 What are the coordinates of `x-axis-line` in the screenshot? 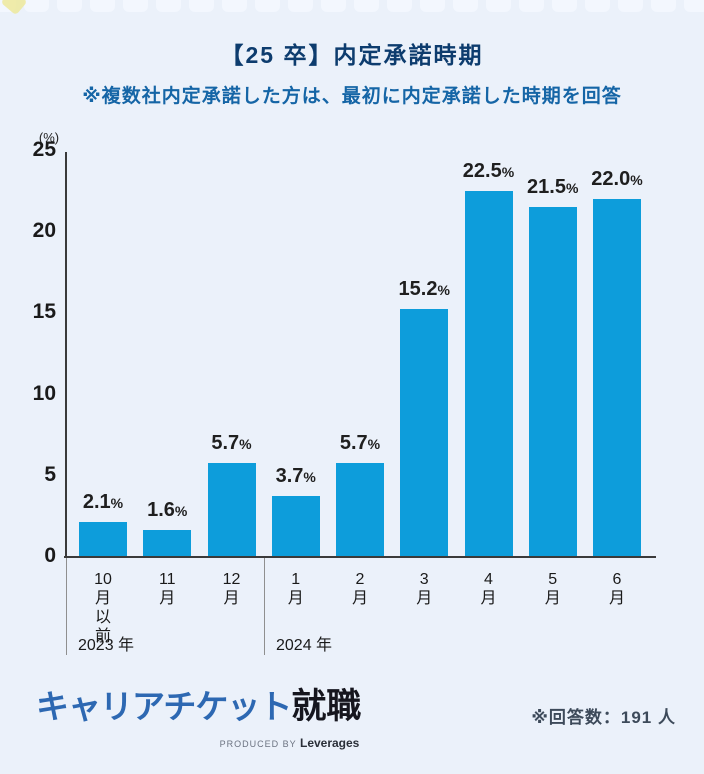 It's located at (360, 557).